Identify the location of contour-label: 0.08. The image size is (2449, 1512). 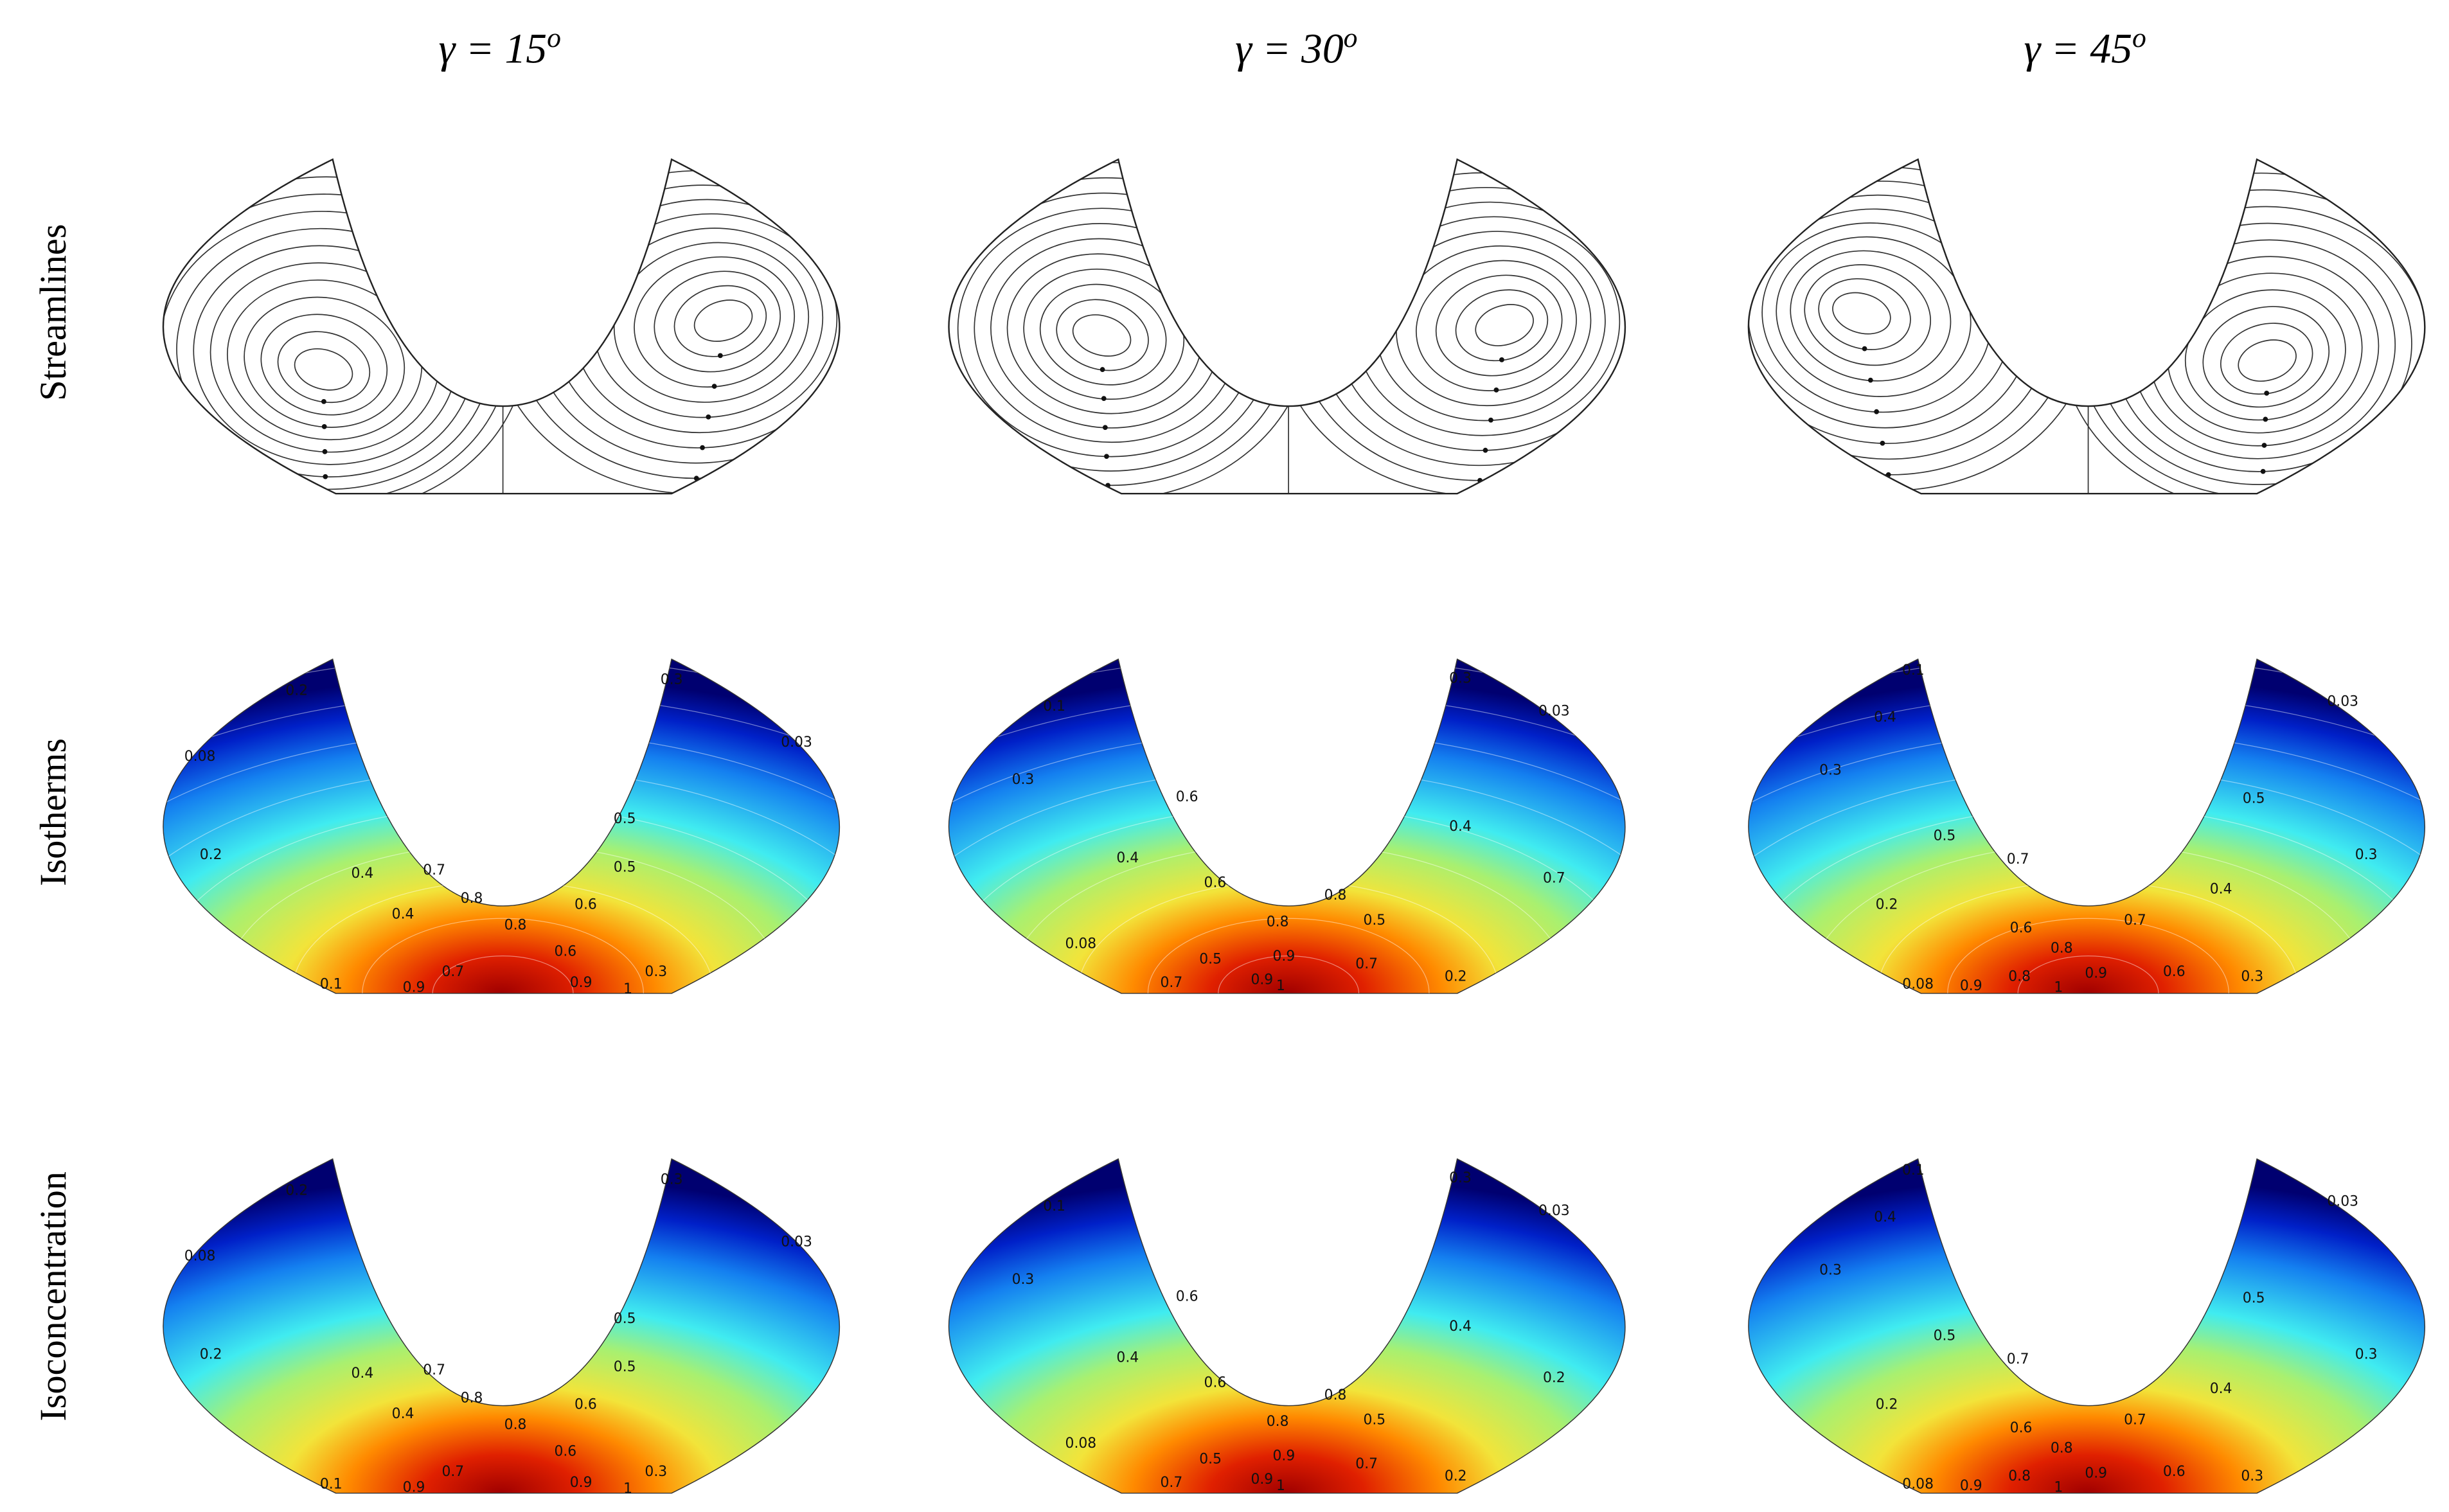
(200, 757).